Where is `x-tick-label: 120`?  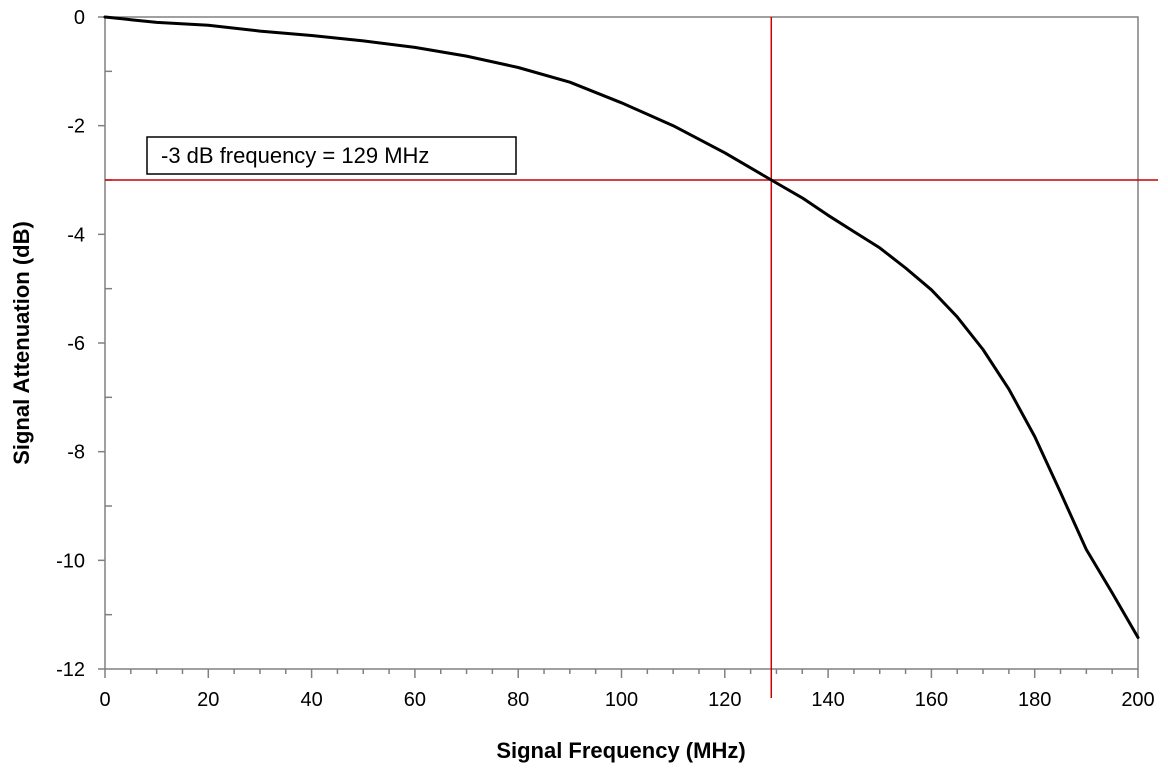 x-tick-label: 120 is located at coordinates (724, 700).